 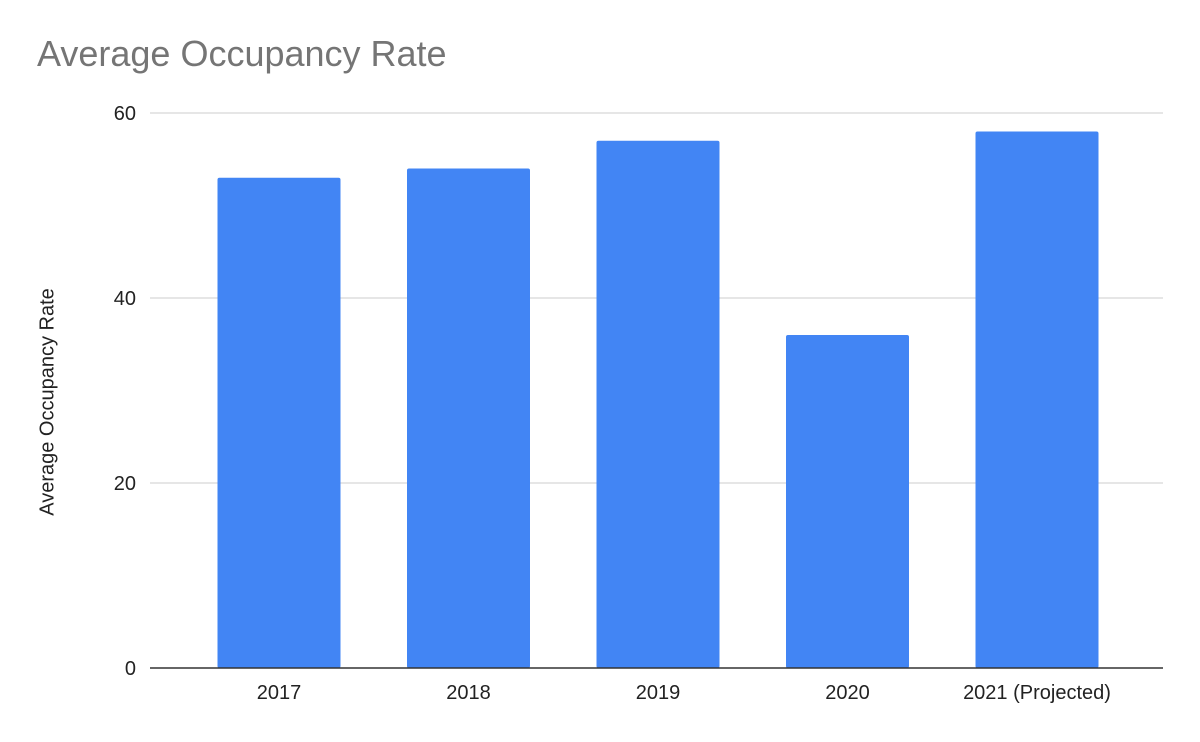 I want to click on x-tick-label: 2021 (Projected), so click(x=1037, y=693).